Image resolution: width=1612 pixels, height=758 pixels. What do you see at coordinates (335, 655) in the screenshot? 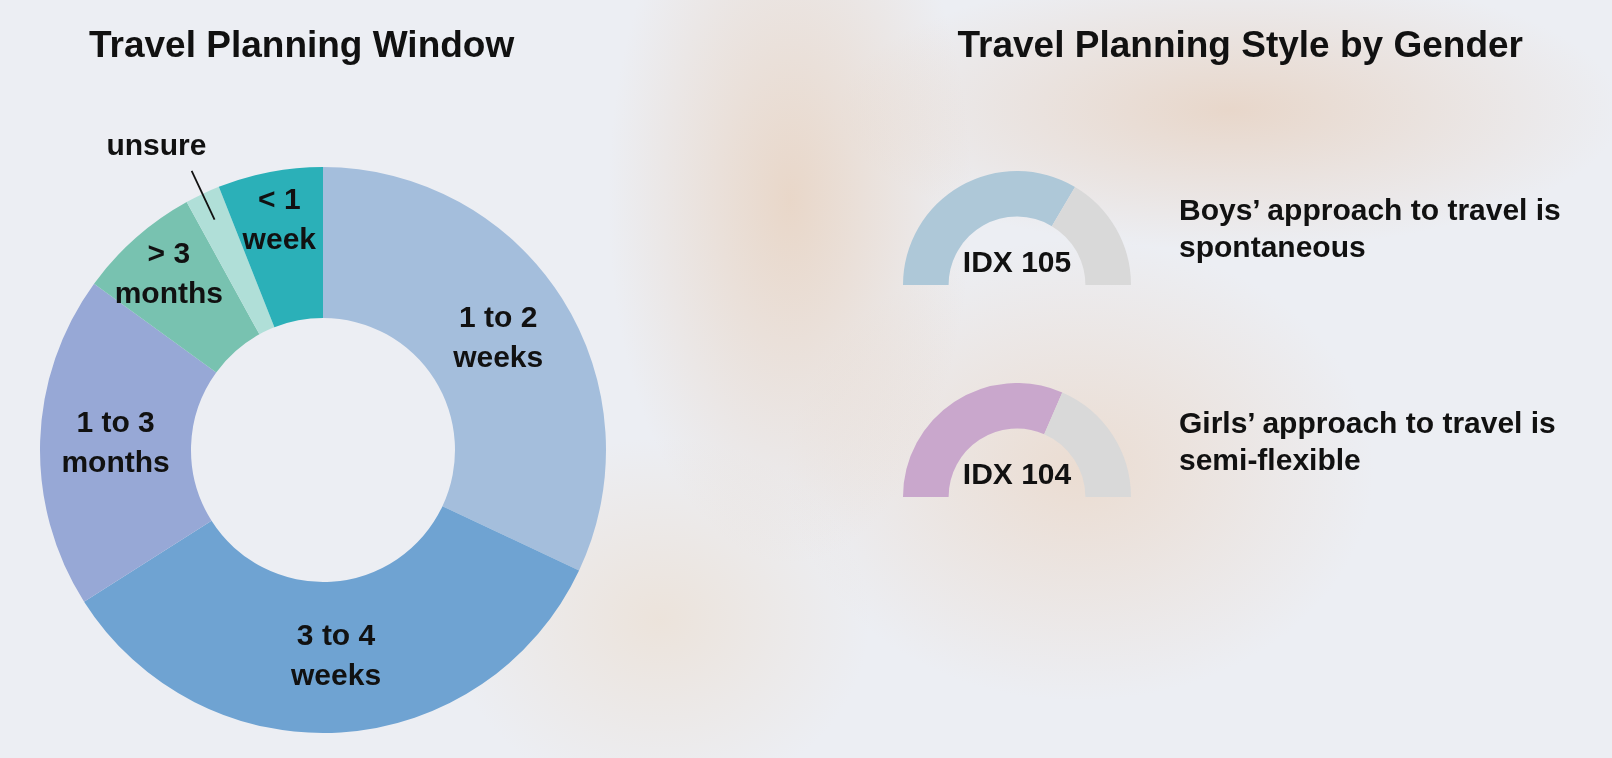
I see `slice-label: 3 to 4 weeks` at bounding box center [335, 655].